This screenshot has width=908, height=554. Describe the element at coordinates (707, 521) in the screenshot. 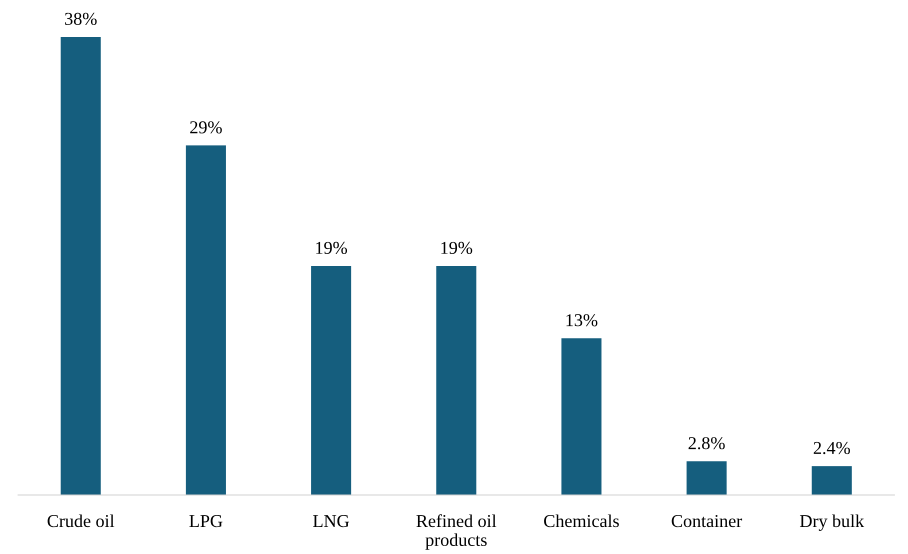

I see `x-tick-label: Container` at that location.